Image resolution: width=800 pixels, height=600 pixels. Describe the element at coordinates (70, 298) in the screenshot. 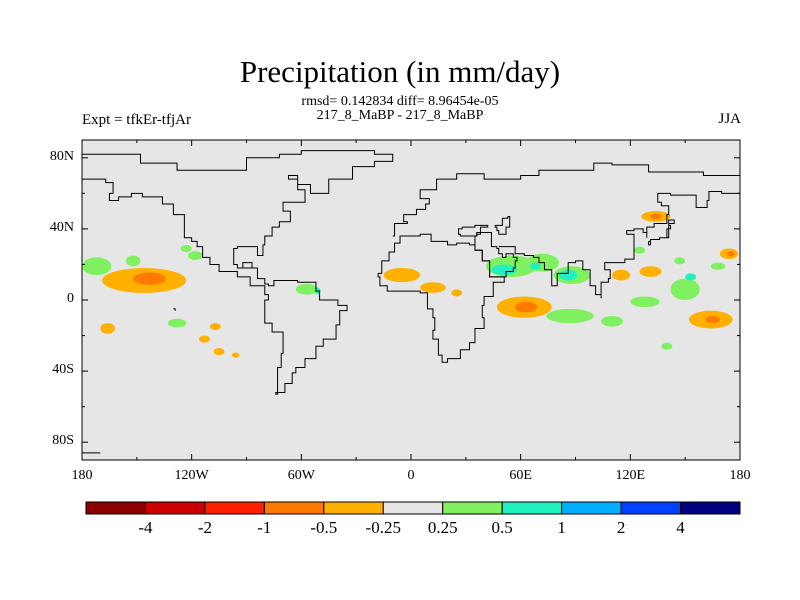

I see `y-tick-label-2: 0` at that location.